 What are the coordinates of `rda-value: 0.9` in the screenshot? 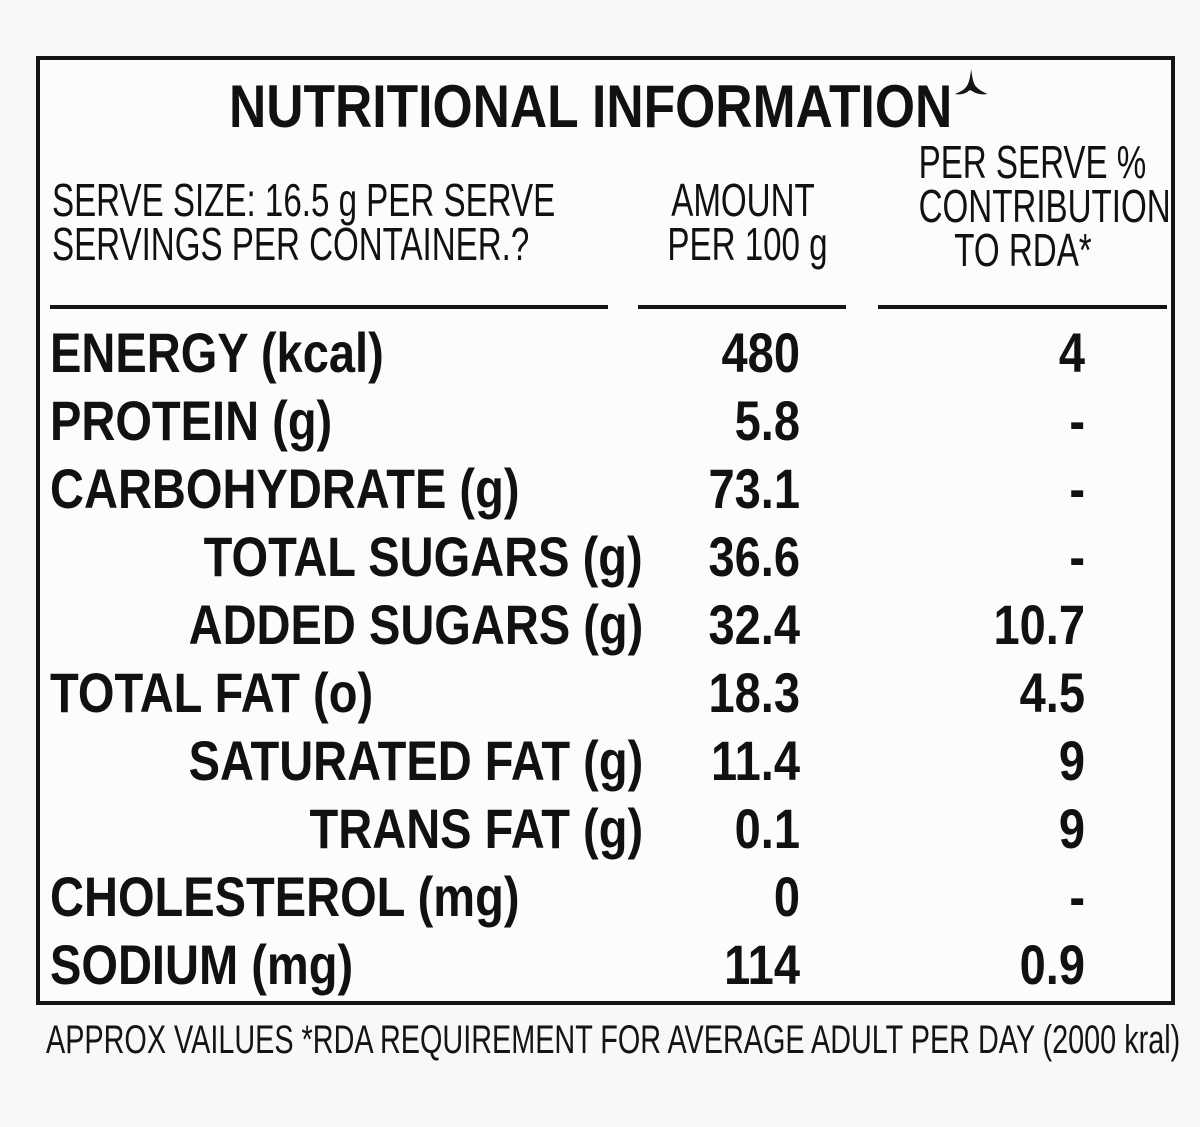 It's located at (1052, 964).